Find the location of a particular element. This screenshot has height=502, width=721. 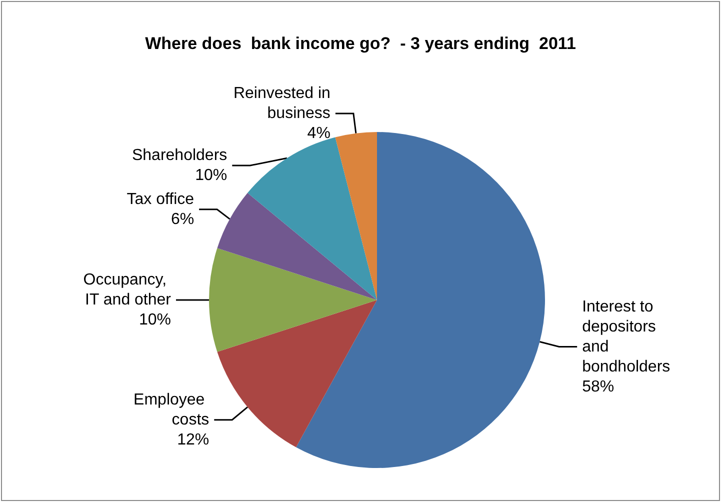

data-label: 12% is located at coordinates (193, 439).